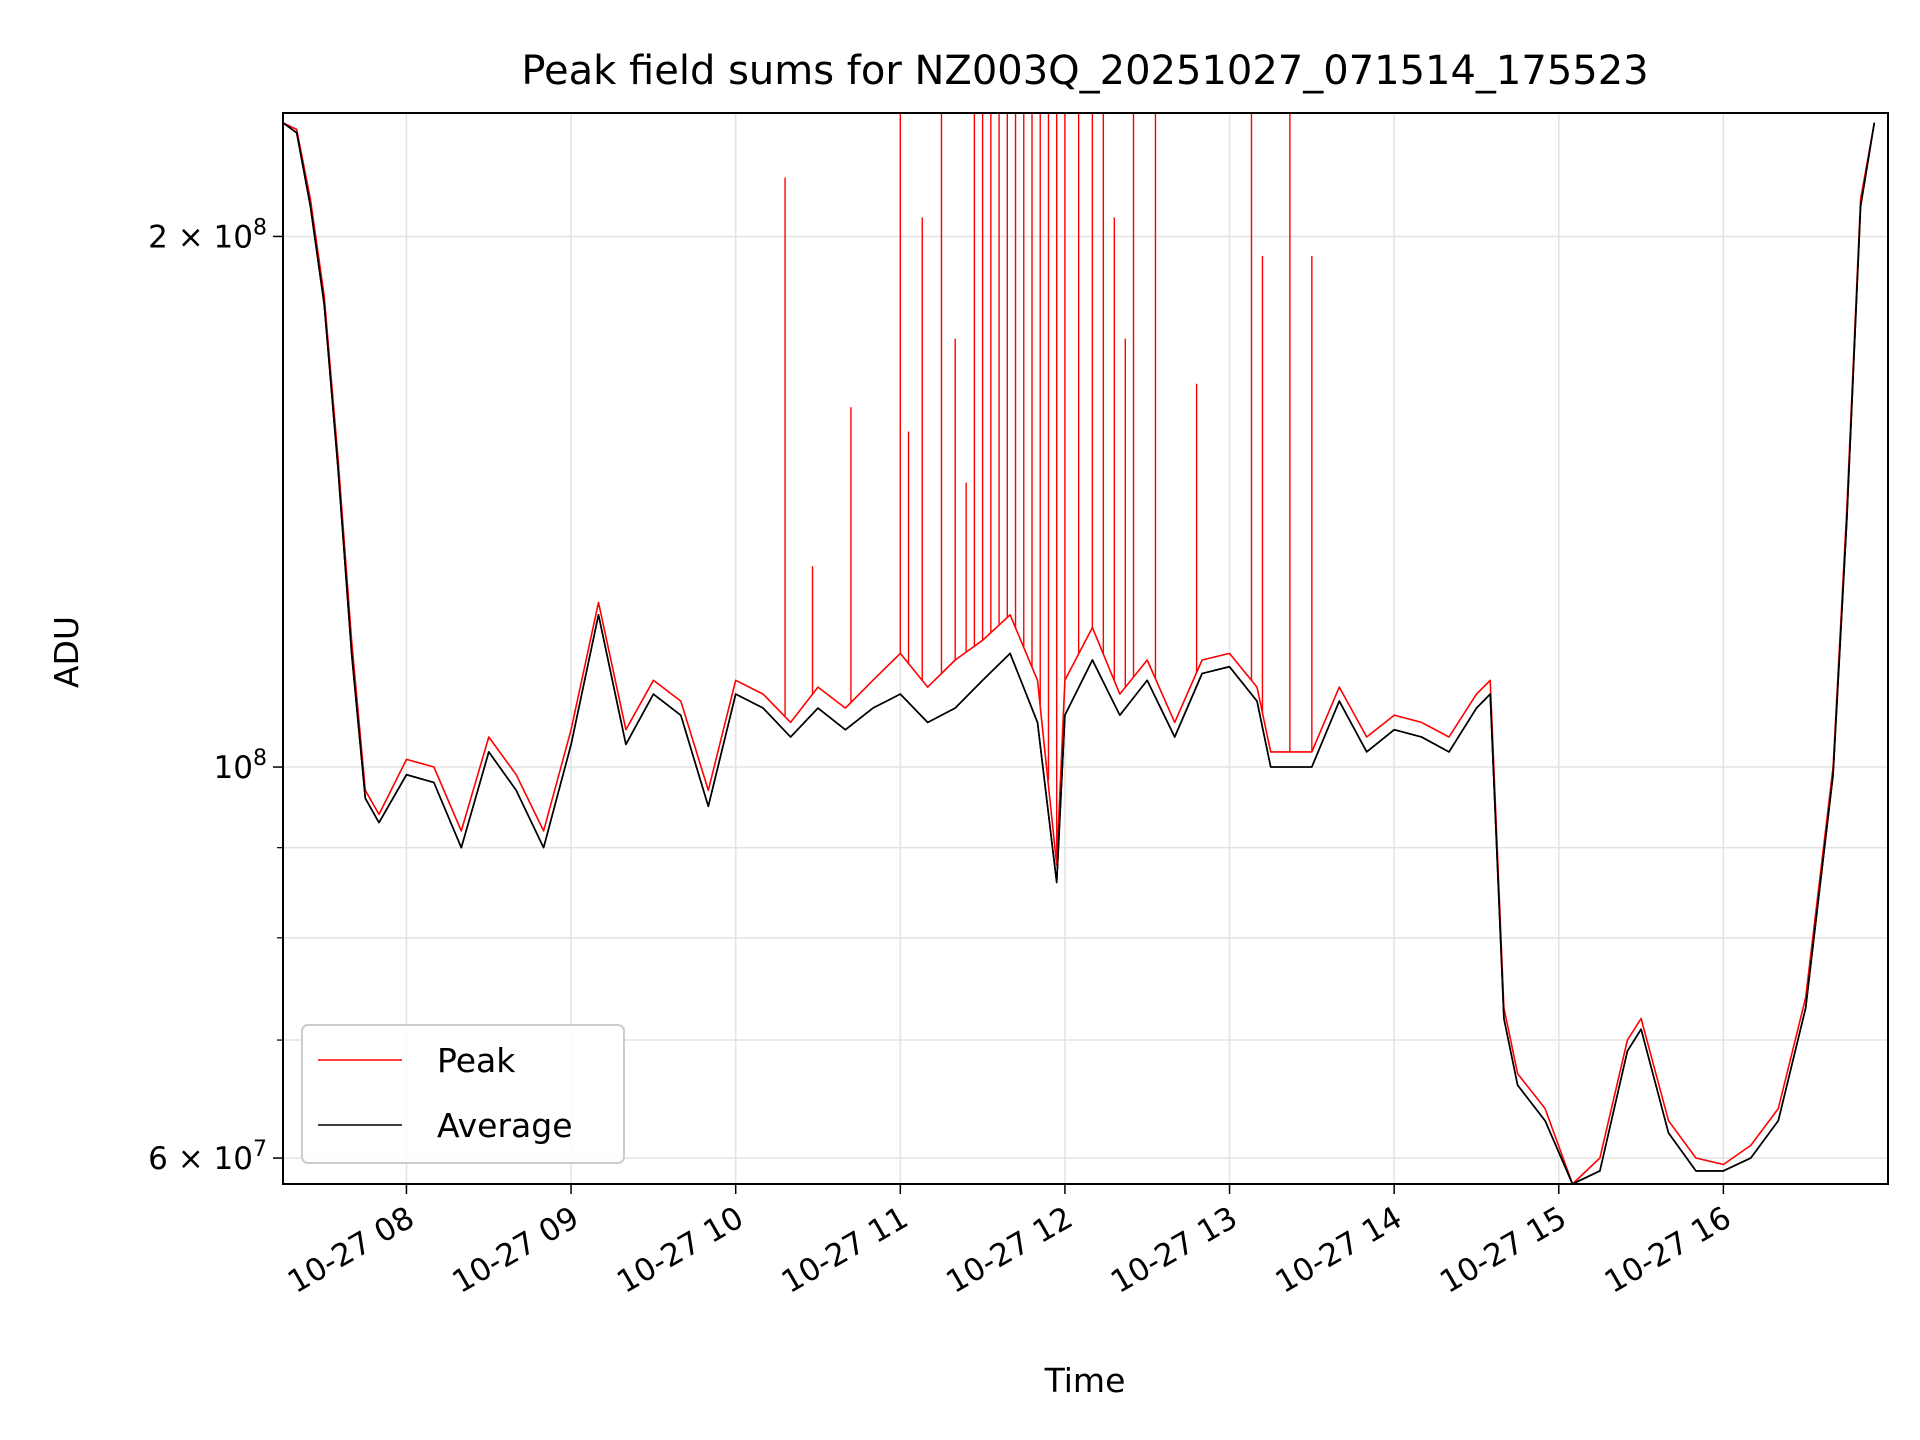  I want to click on y-tick-label: 108, so click(240, 766).